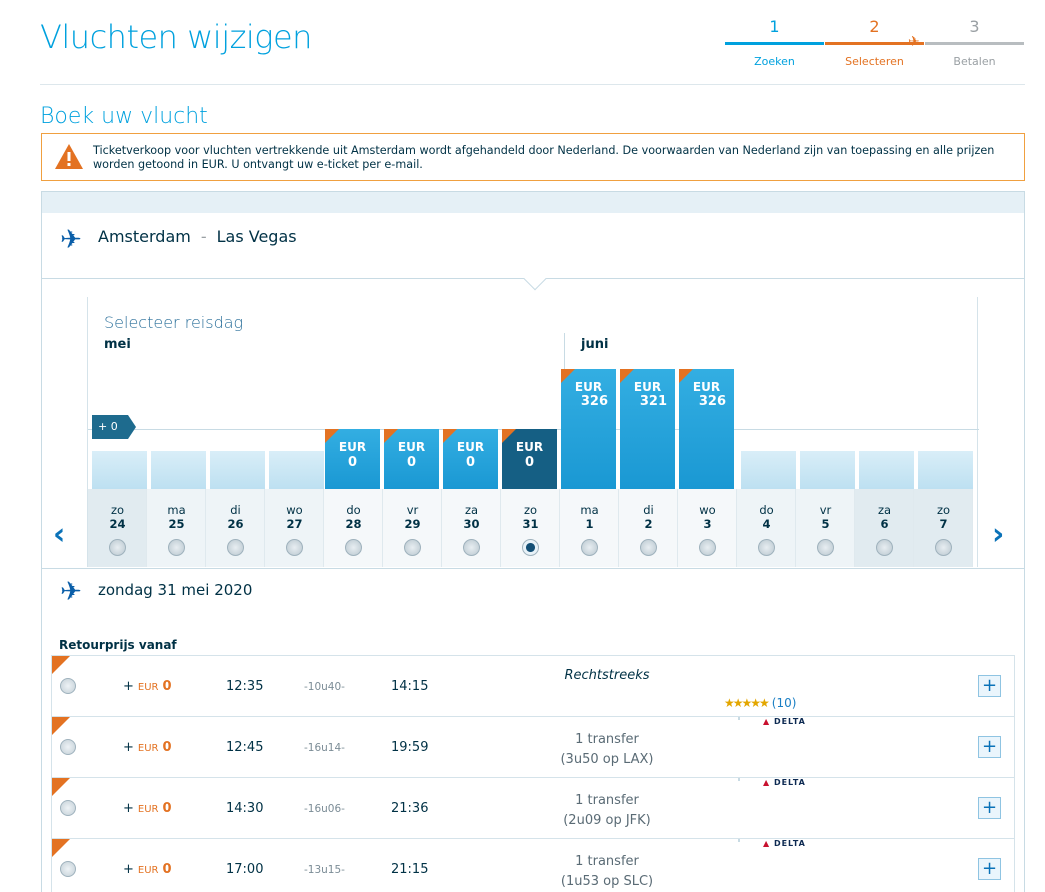 The width and height of the screenshot is (1045, 892). Describe the element at coordinates (607, 759) in the screenshot. I see `transfer-detail: (3u50 op LAX)` at that location.